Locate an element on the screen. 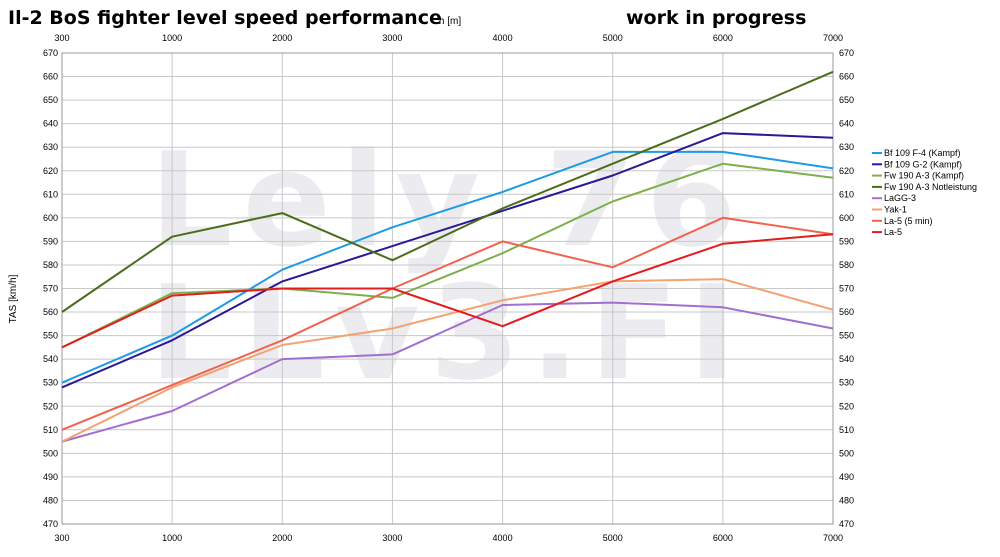 This screenshot has width=1000, height=557. y-tick-label-right: 560 is located at coordinates (846, 312).